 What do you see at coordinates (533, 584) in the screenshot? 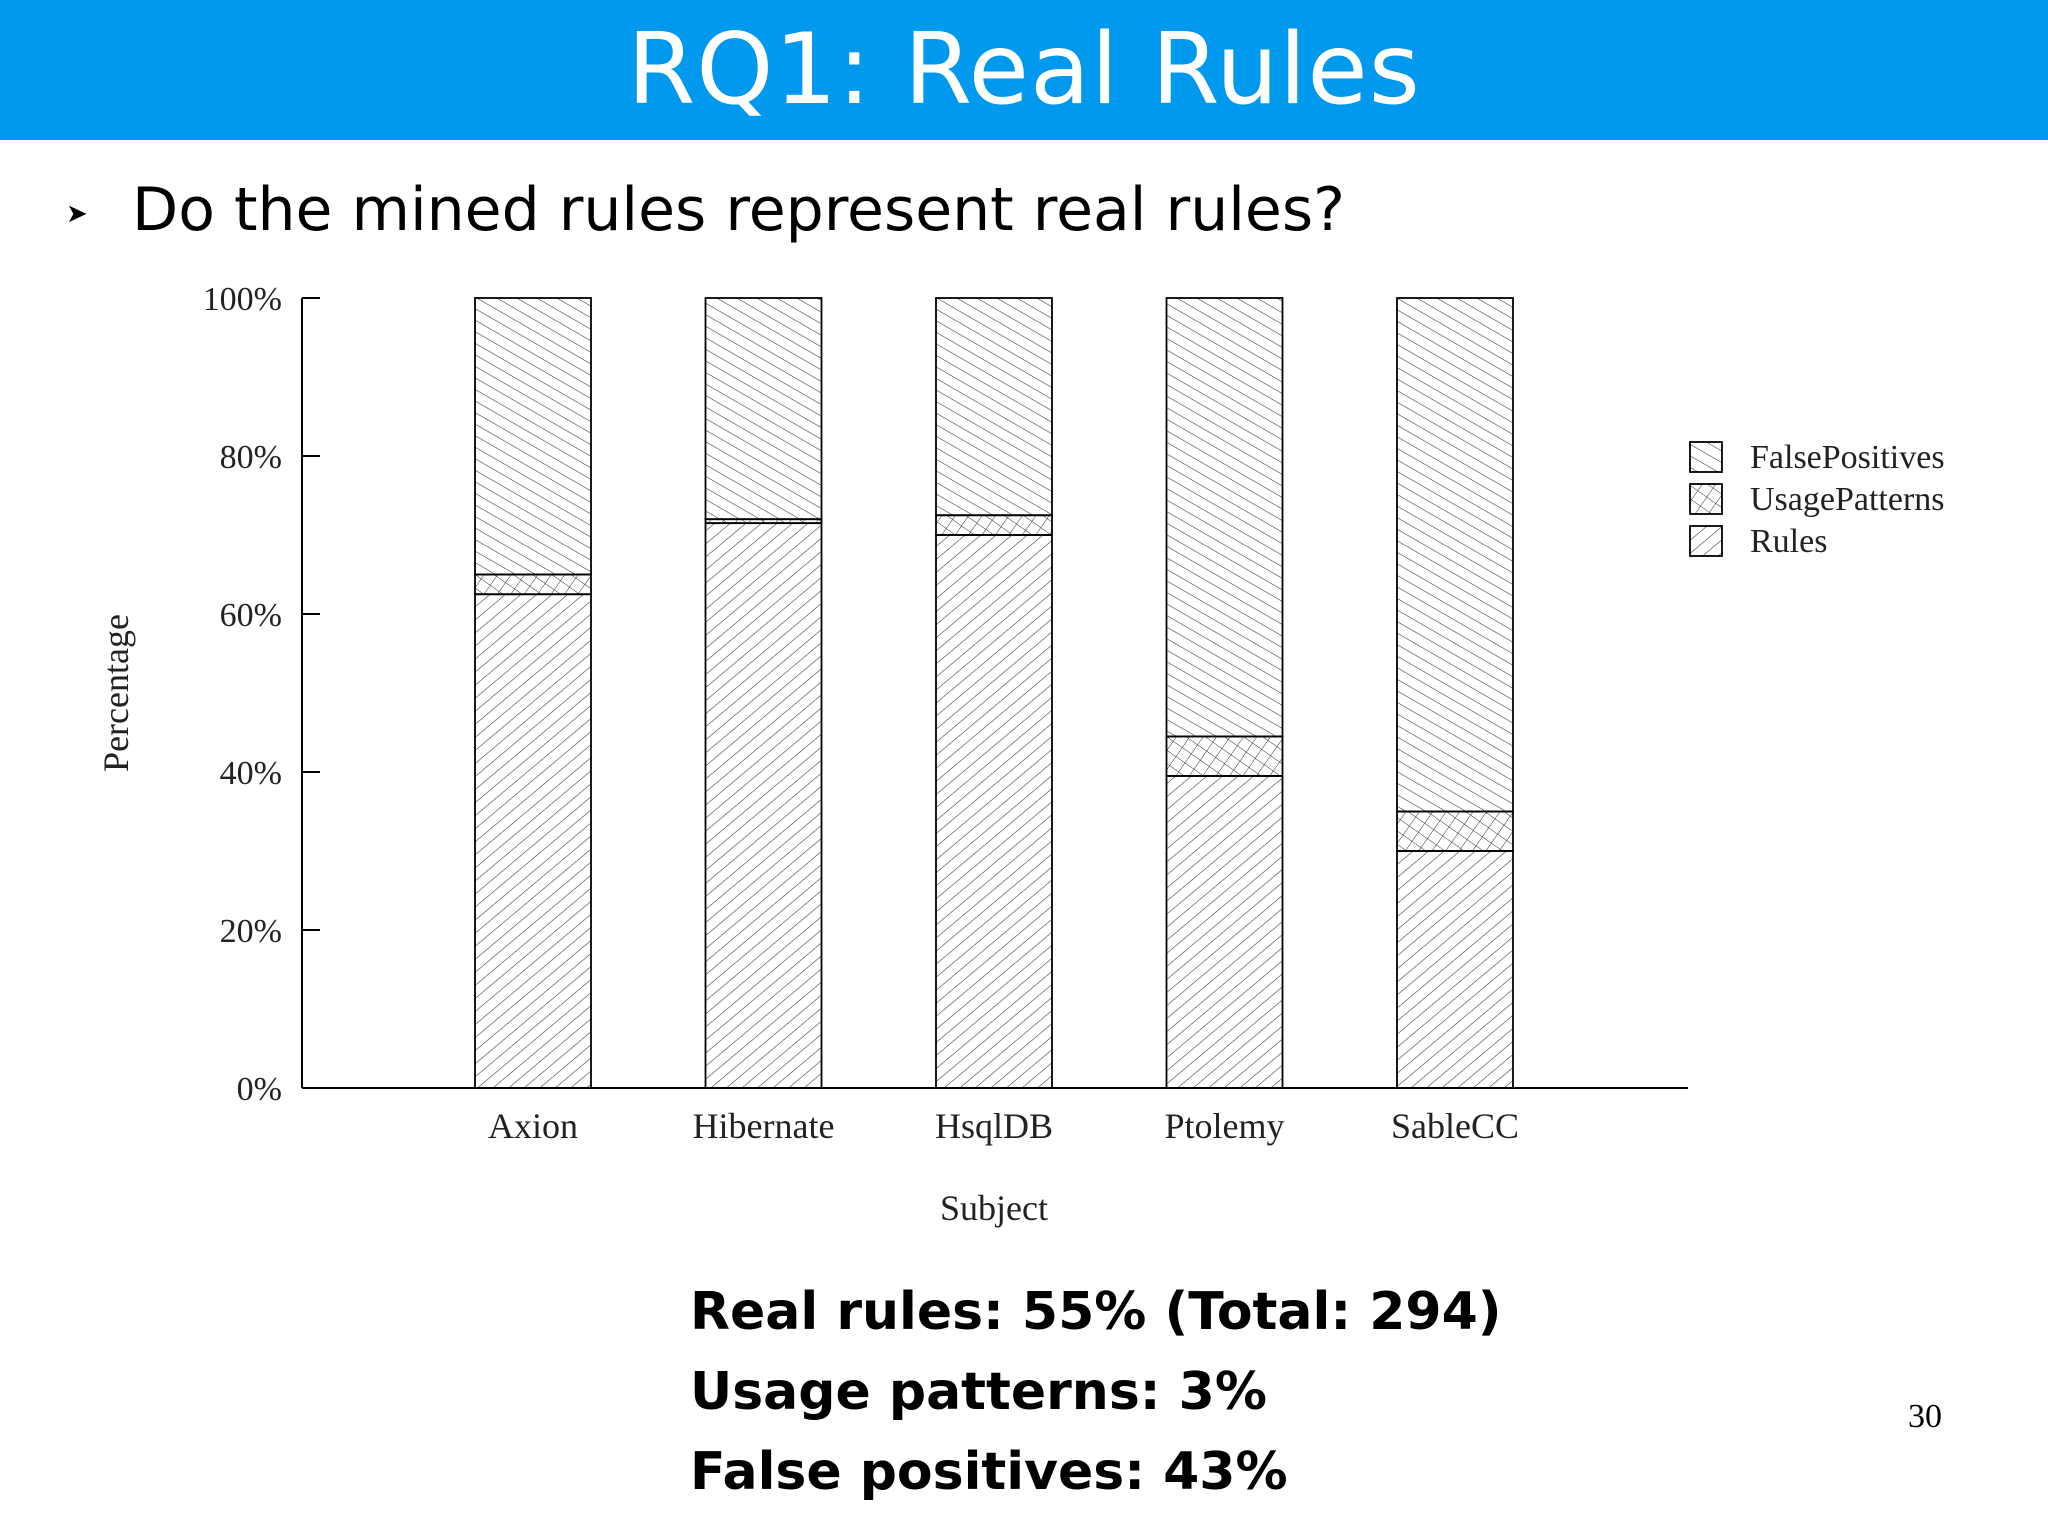
I see `bar-usagepatterns-axion` at bounding box center [533, 584].